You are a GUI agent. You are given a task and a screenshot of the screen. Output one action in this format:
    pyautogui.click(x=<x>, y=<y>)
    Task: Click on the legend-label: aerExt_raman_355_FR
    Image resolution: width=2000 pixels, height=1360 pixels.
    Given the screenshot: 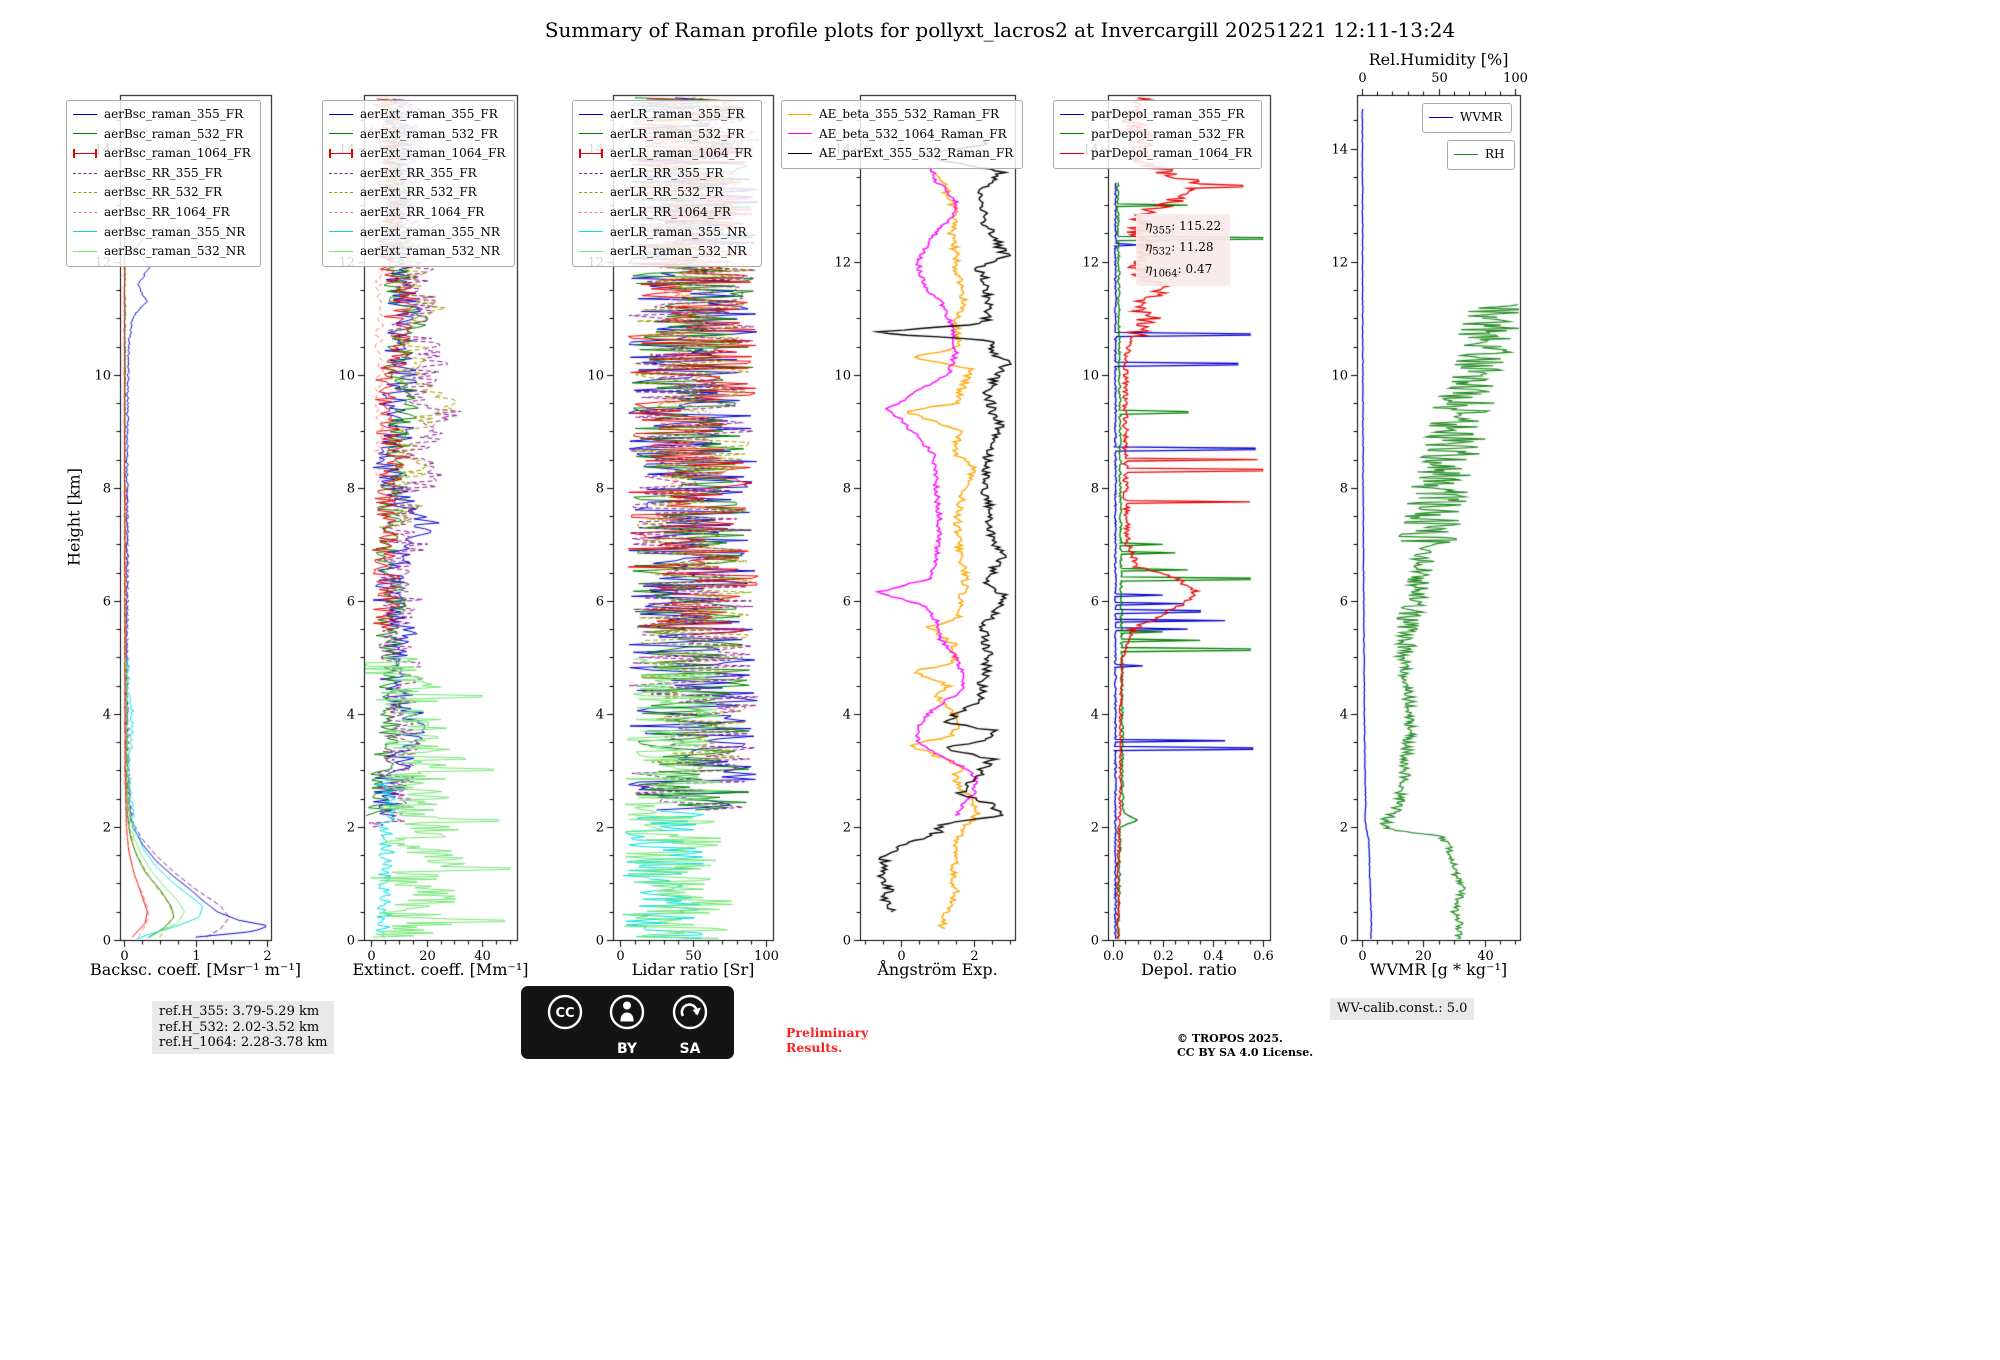 What is the action you would take?
    pyautogui.click(x=429, y=114)
    